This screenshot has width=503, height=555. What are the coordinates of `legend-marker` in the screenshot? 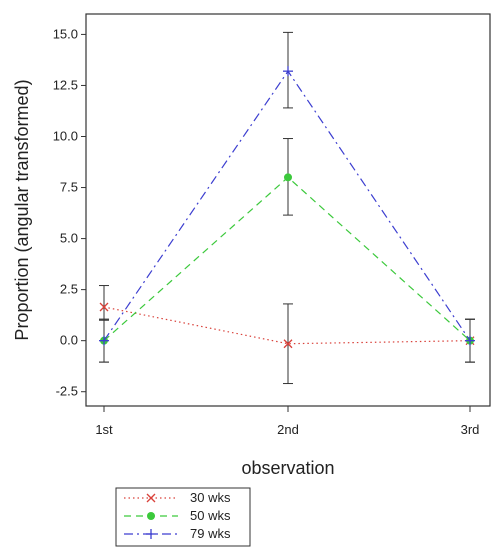 It's located at (151, 516).